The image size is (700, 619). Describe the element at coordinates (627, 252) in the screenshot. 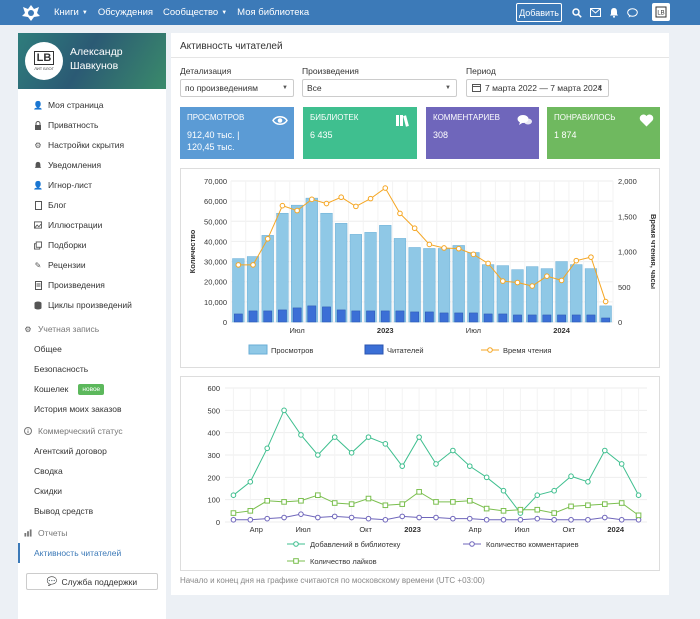

I see `y2-tick-label: 1,000` at that location.